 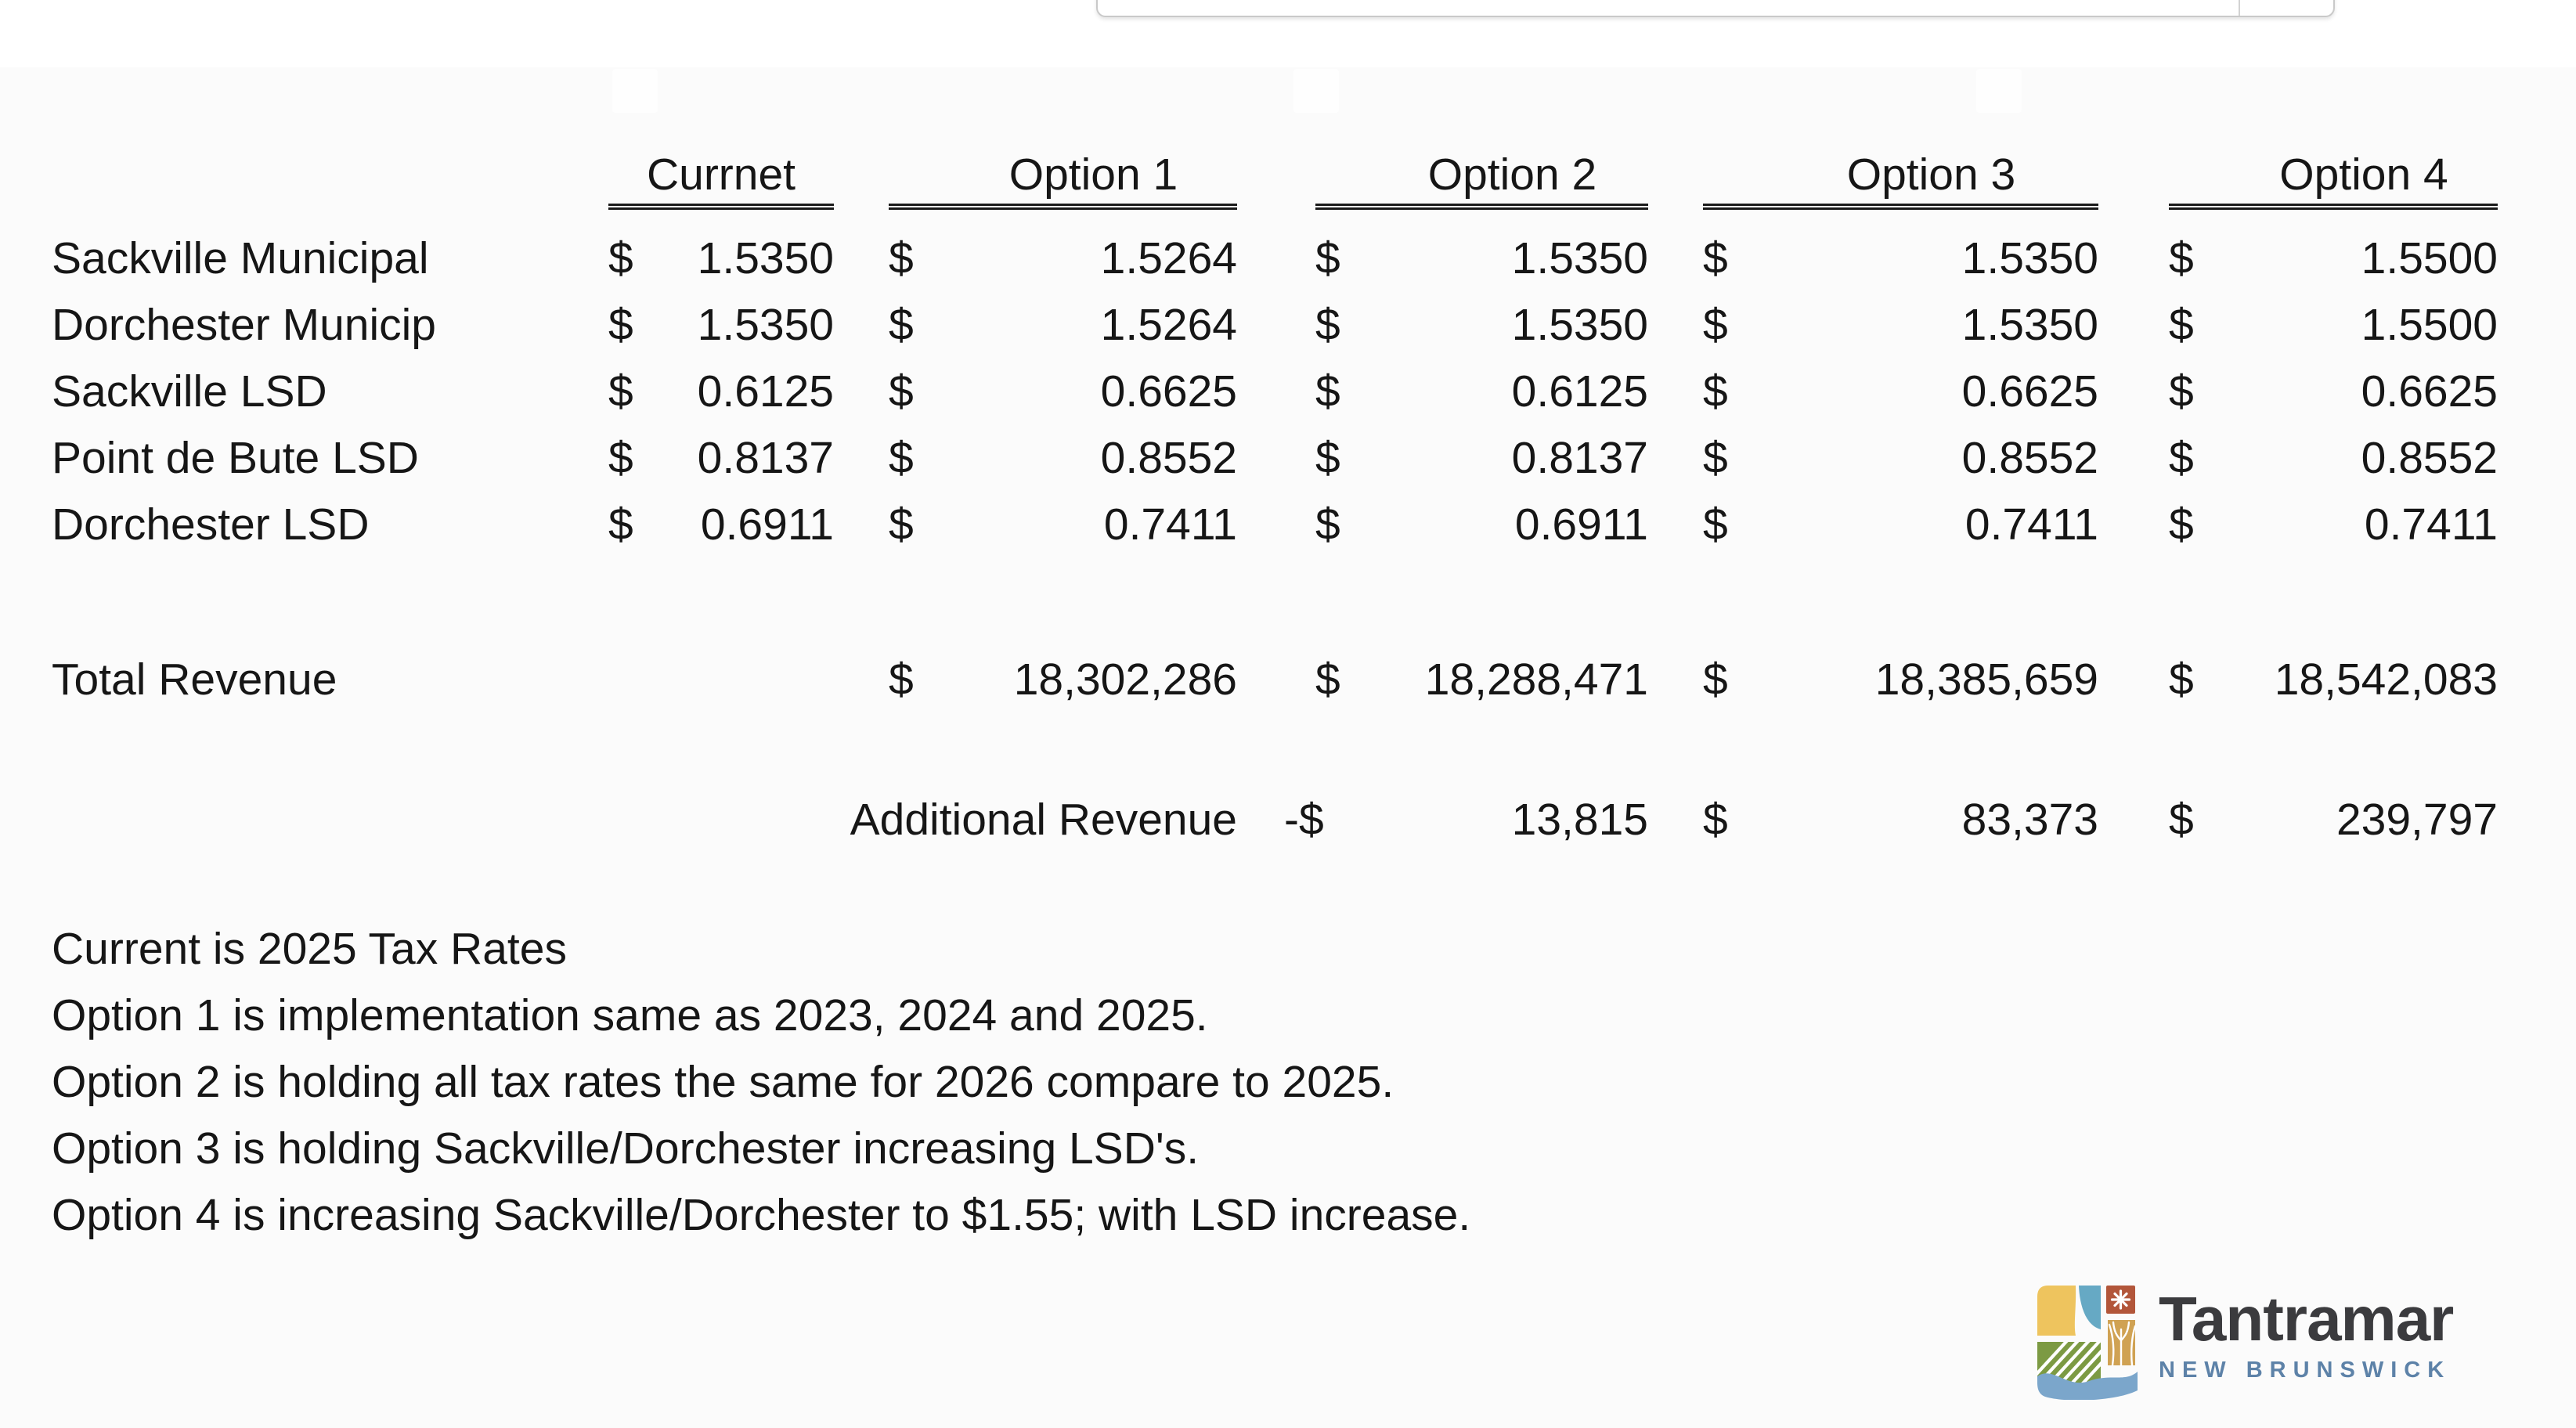 What do you see at coordinates (1043, 820) in the screenshot?
I see `additional-revenue-label: Additional Revenue` at bounding box center [1043, 820].